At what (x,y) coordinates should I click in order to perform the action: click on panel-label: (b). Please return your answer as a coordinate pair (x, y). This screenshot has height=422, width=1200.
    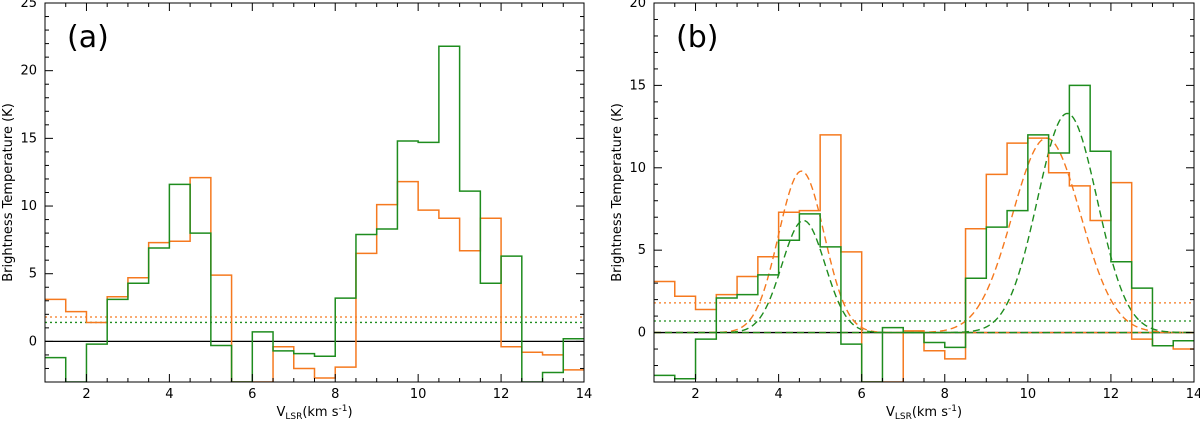
    Looking at the image, I should click on (697, 37).